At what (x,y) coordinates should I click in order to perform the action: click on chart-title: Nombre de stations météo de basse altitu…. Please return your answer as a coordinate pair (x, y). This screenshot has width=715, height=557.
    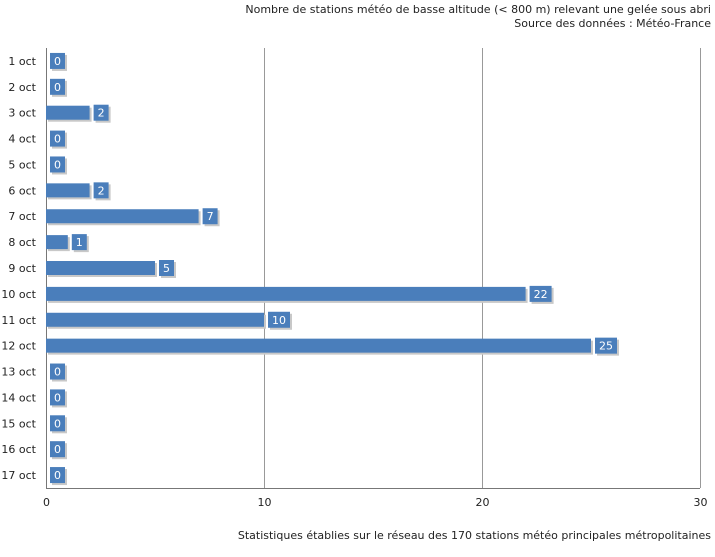
    Looking at the image, I should click on (478, 9).